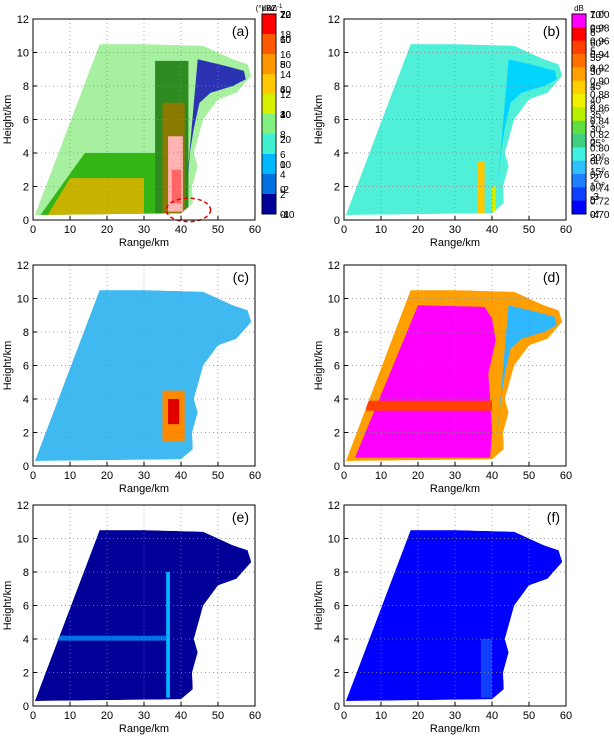  I want to click on echo-core-low, so click(95, 196).